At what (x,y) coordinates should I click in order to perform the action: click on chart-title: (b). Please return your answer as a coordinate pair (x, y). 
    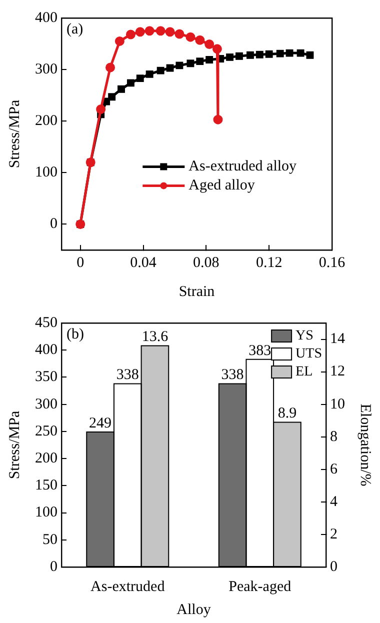
    Looking at the image, I should click on (75, 334).